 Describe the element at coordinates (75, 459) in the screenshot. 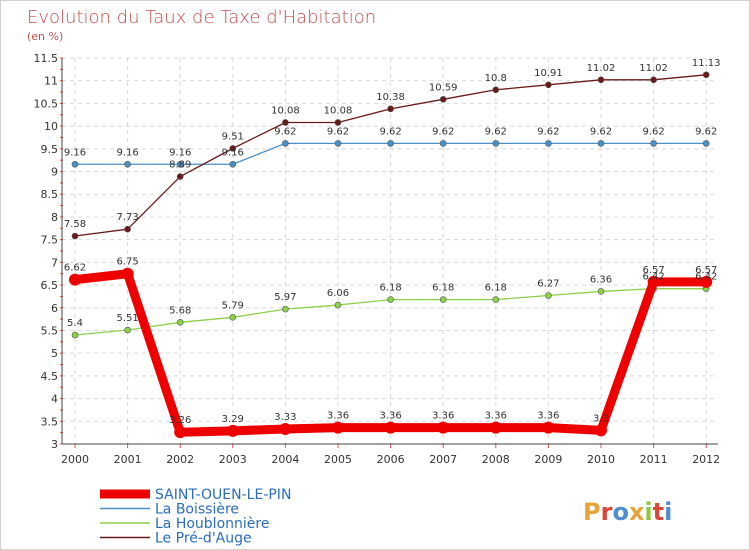

I see `x-tick-label: 2000` at that location.